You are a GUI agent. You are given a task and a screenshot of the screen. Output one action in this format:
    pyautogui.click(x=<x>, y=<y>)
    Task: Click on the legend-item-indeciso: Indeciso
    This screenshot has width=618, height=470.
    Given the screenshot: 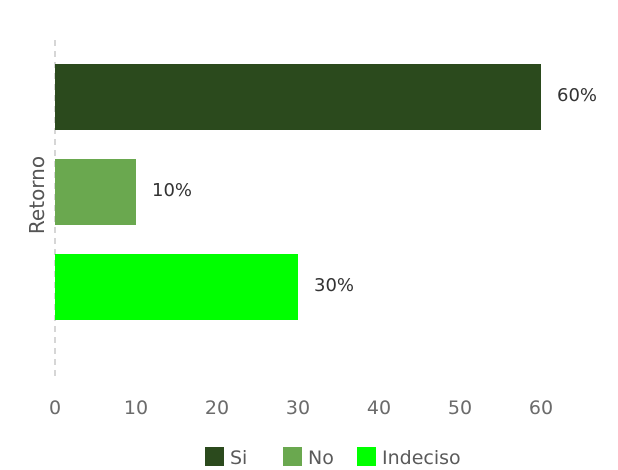 What is the action you would take?
    pyautogui.click(x=409, y=458)
    